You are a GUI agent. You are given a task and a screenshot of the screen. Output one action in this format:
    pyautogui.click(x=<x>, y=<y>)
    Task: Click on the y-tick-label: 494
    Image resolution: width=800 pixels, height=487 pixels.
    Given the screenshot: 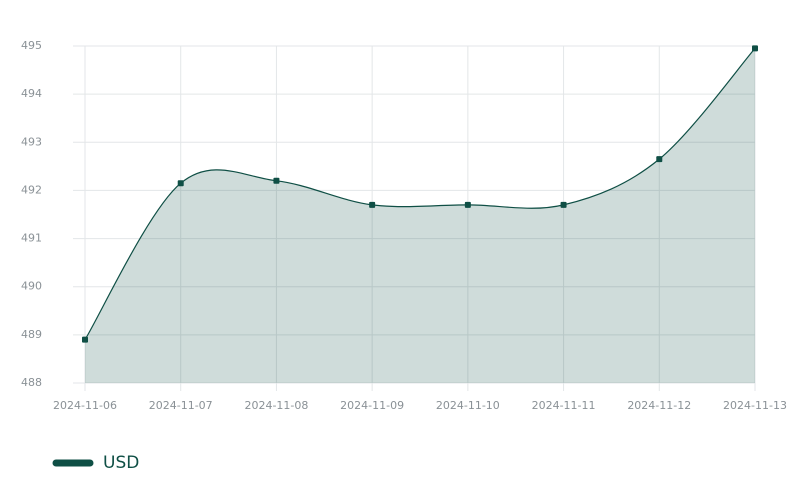 What is the action you would take?
    pyautogui.click(x=31, y=93)
    